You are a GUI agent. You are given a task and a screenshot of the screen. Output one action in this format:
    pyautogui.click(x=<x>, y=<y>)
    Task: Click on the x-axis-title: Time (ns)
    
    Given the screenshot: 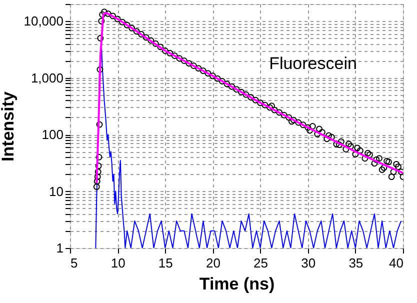 What is the action you would take?
    pyautogui.click(x=237, y=284)
    